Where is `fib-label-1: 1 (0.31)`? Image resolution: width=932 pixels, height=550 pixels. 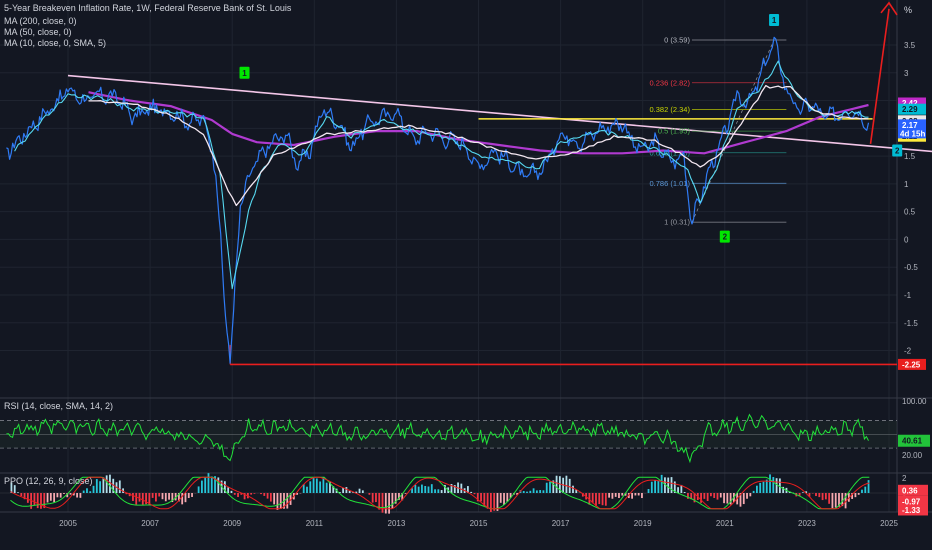 fib-label-1: 1 (0.31) is located at coordinates (677, 222).